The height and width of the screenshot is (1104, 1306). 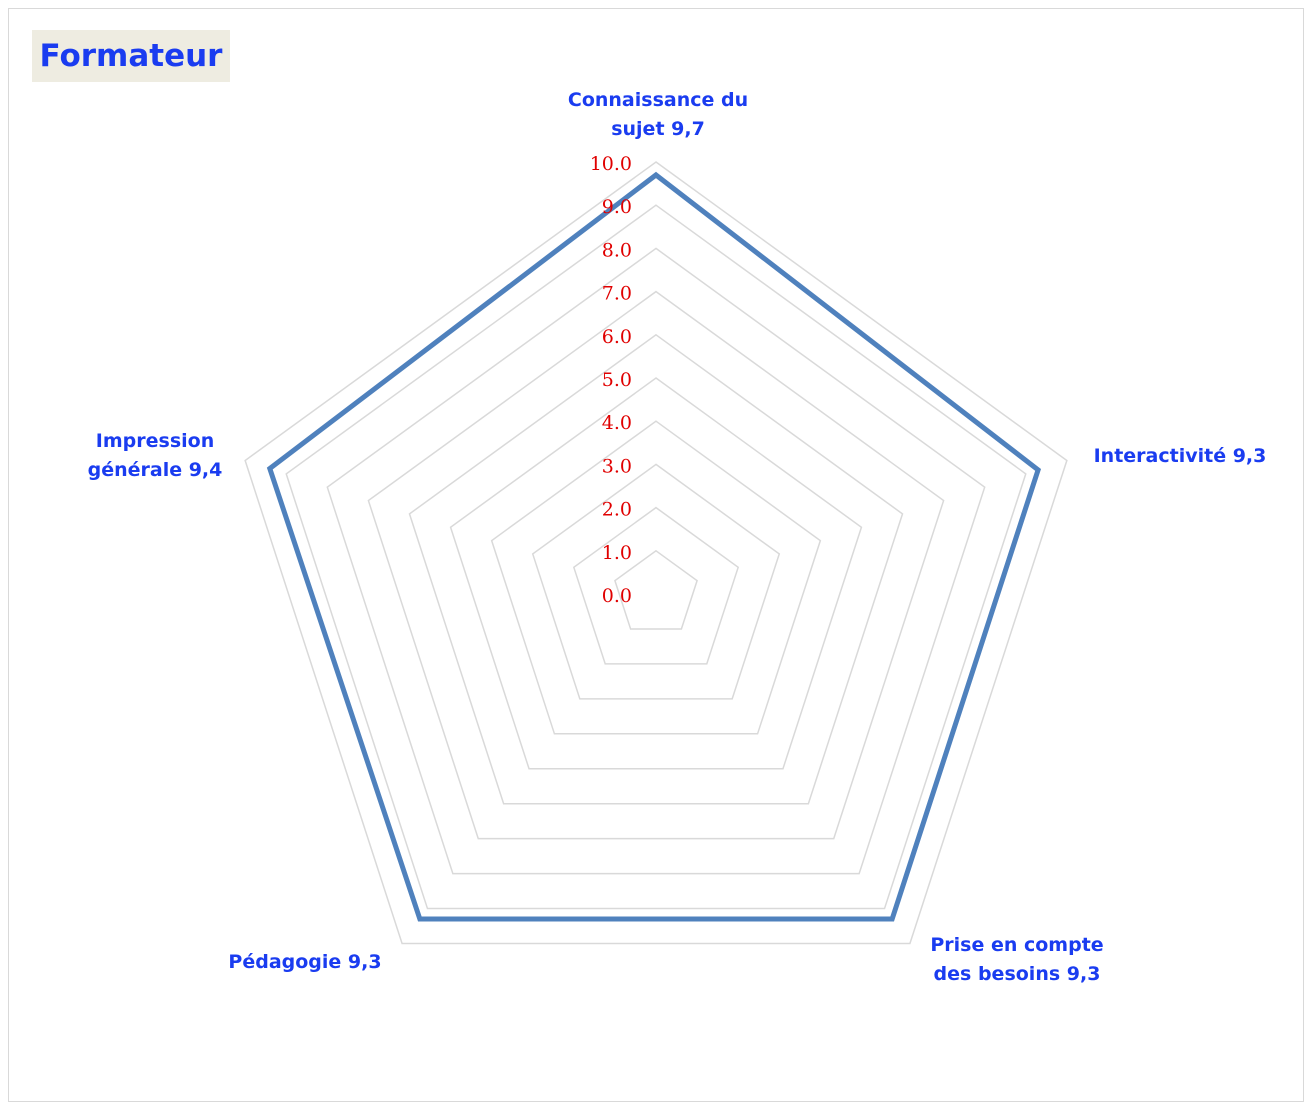 I want to click on axis-tick-label: 4.0, so click(x=617, y=423).